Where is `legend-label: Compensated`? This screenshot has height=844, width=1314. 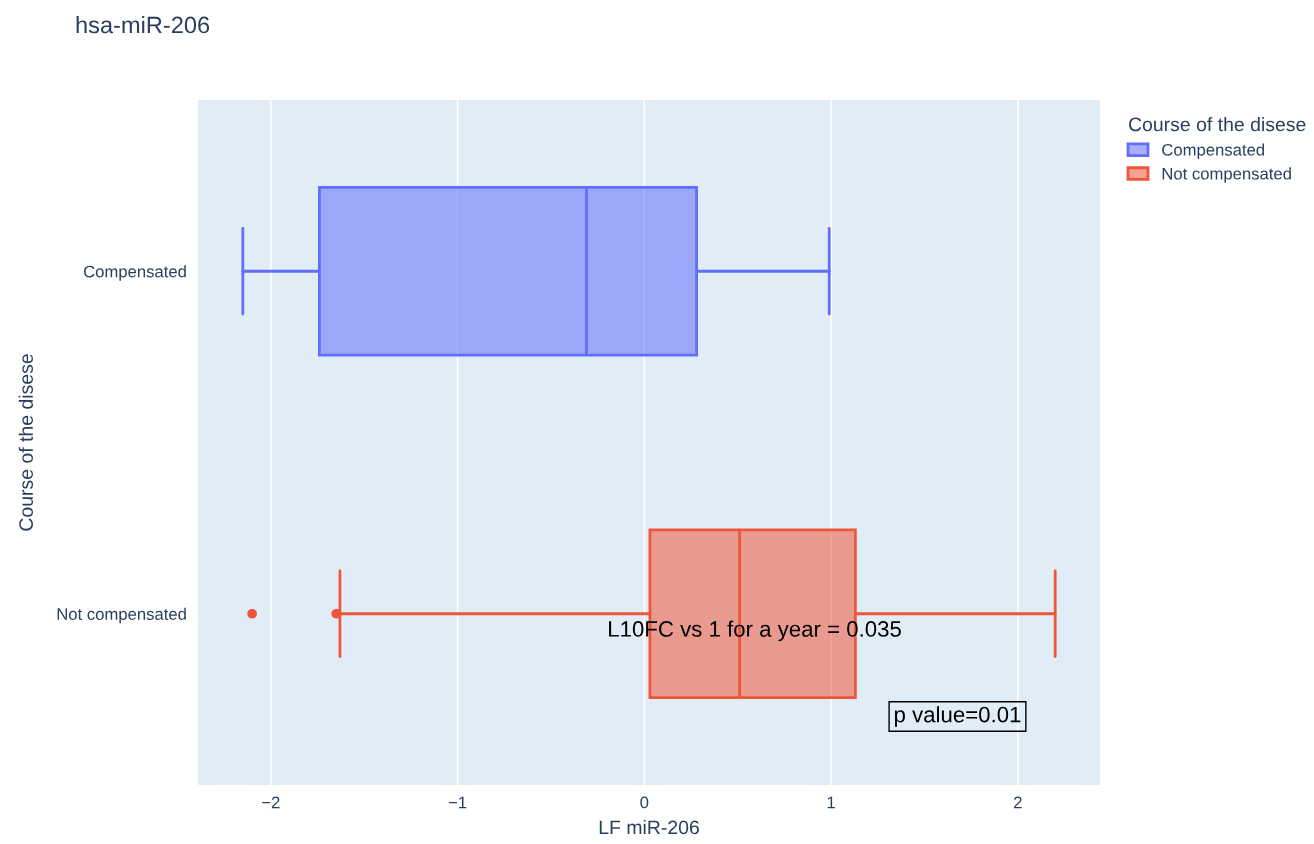 legend-label: Compensated is located at coordinates (1213, 151).